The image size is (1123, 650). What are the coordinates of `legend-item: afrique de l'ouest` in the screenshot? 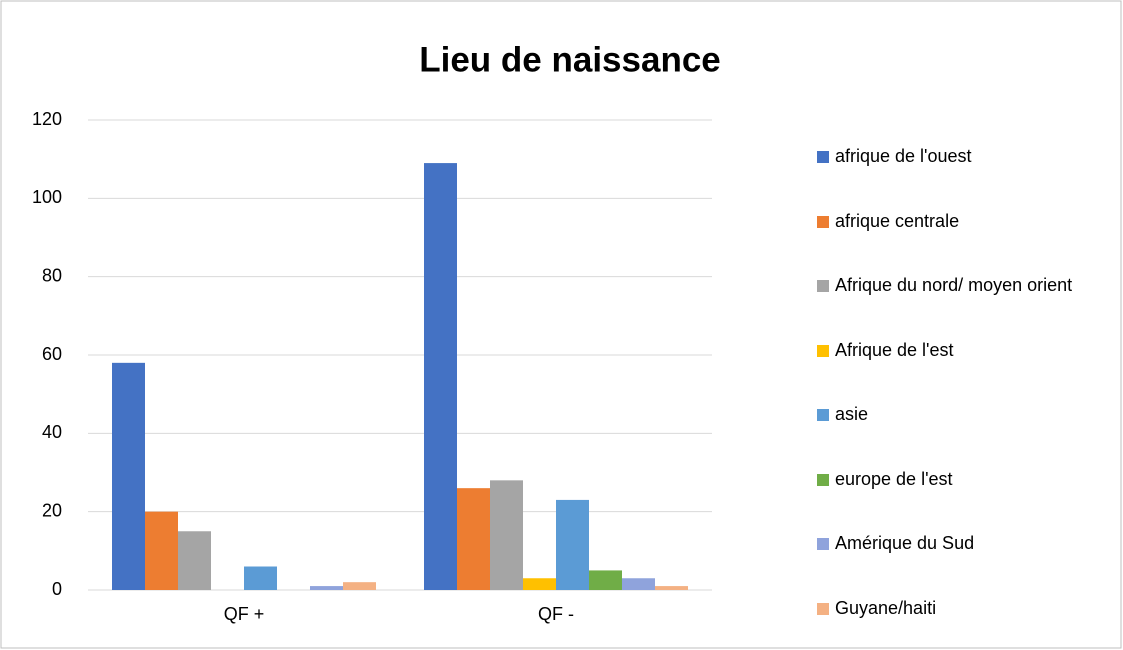 It's located at (947, 156).